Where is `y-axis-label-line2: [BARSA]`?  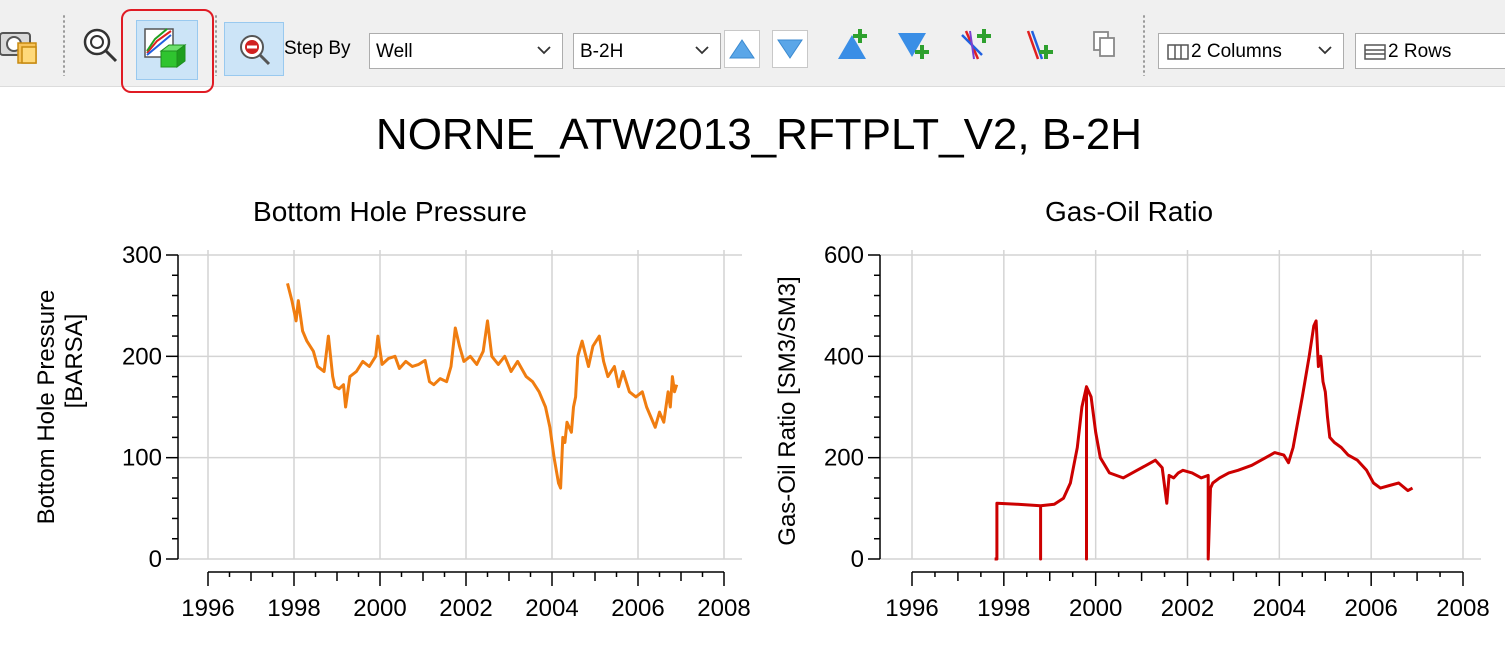
y-axis-label-line2: [BARSA] is located at coordinates (74, 361).